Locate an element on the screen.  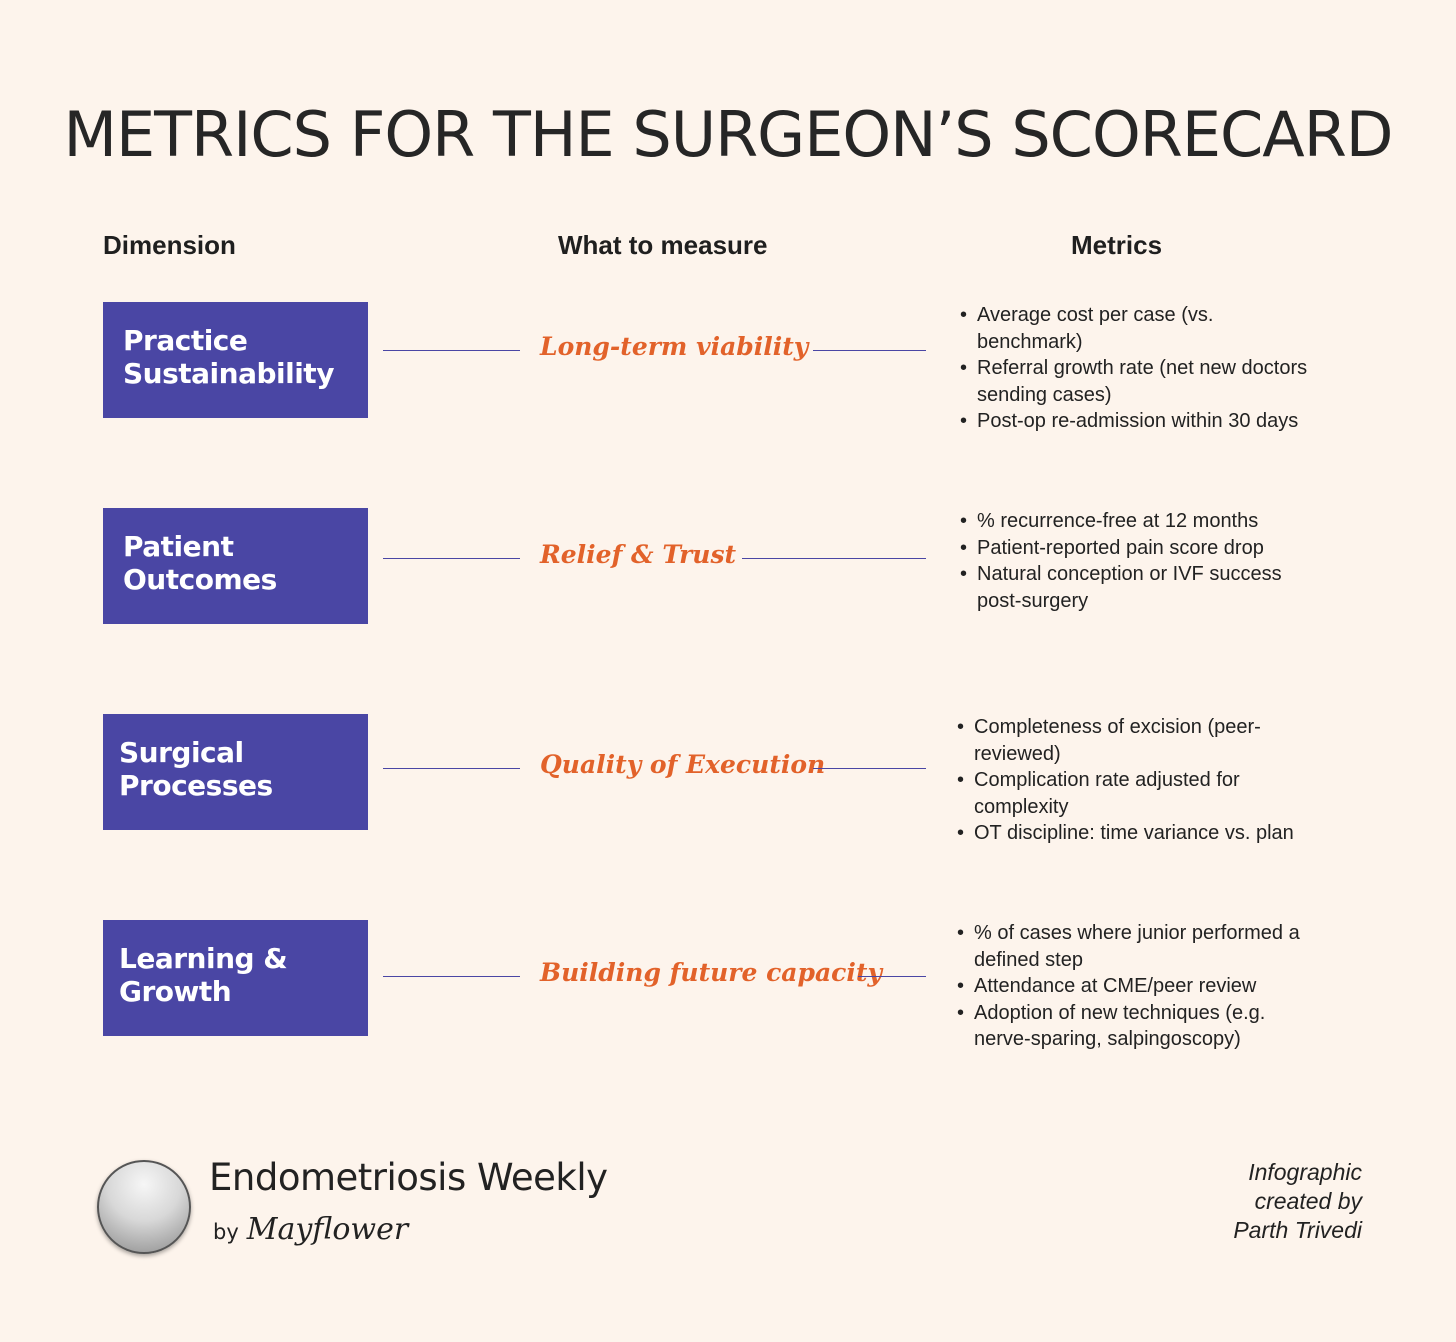
header-metrics: Metrics is located at coordinates (1117, 245).